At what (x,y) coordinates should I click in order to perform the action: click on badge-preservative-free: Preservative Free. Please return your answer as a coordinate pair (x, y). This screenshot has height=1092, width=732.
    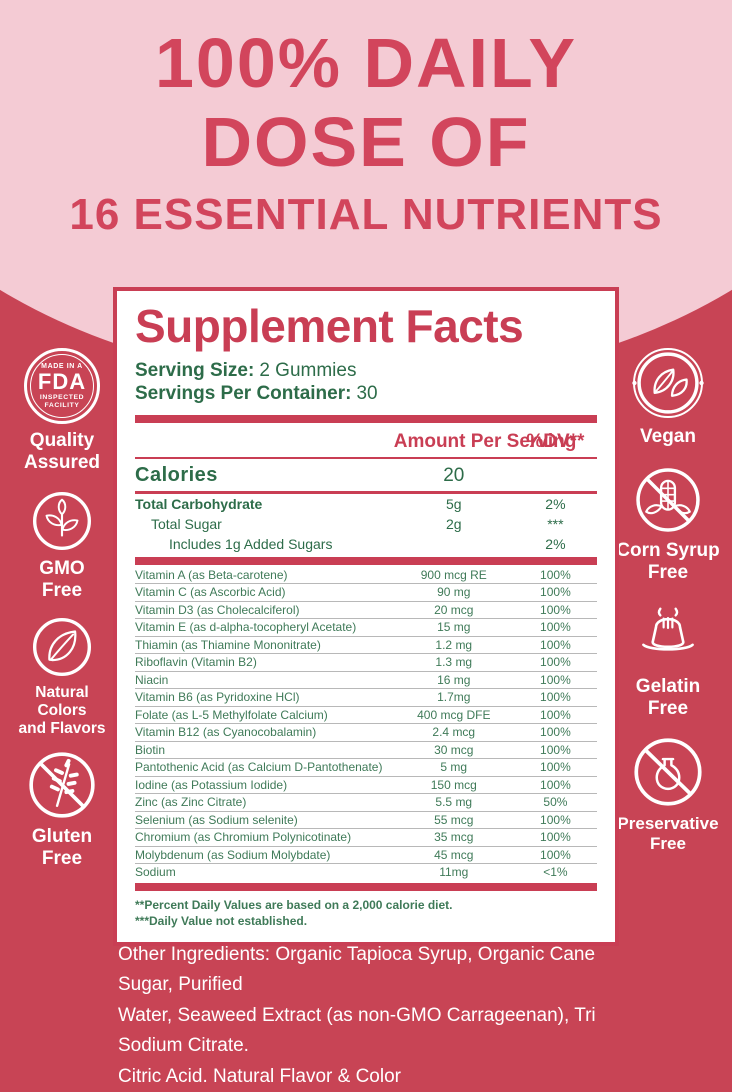
    Looking at the image, I should click on (668, 794).